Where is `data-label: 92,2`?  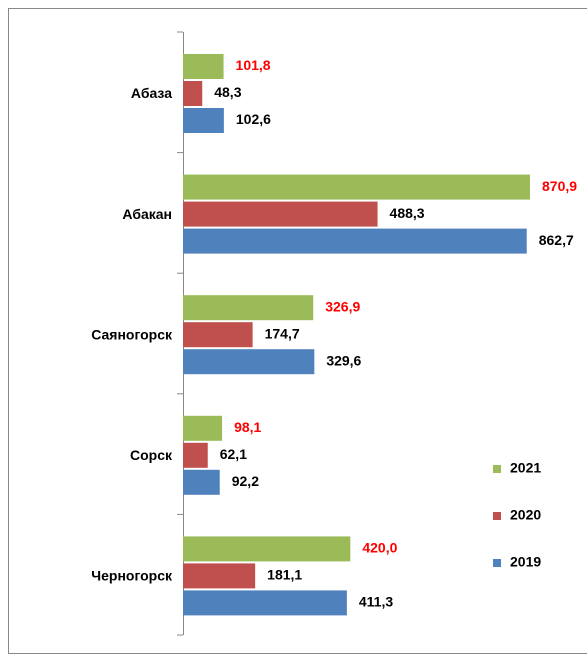 data-label: 92,2 is located at coordinates (245, 481).